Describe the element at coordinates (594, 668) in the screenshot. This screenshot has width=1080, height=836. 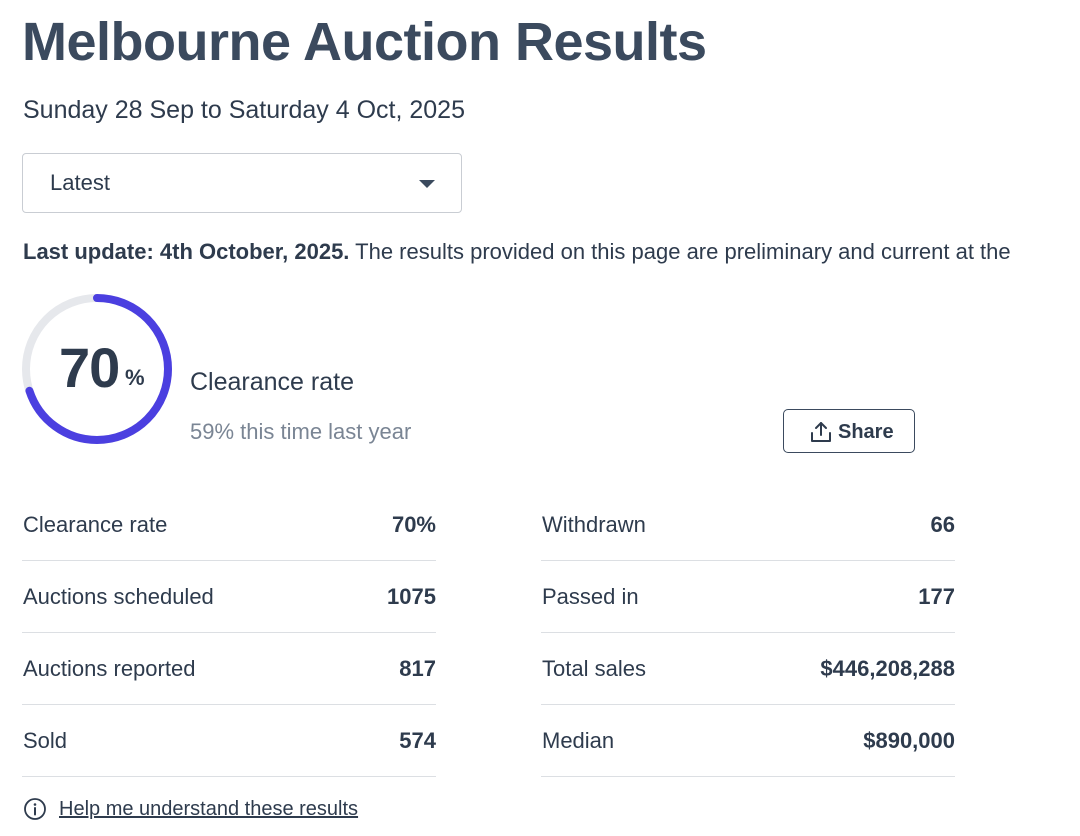
I see `stat-label: Total sales` at that location.